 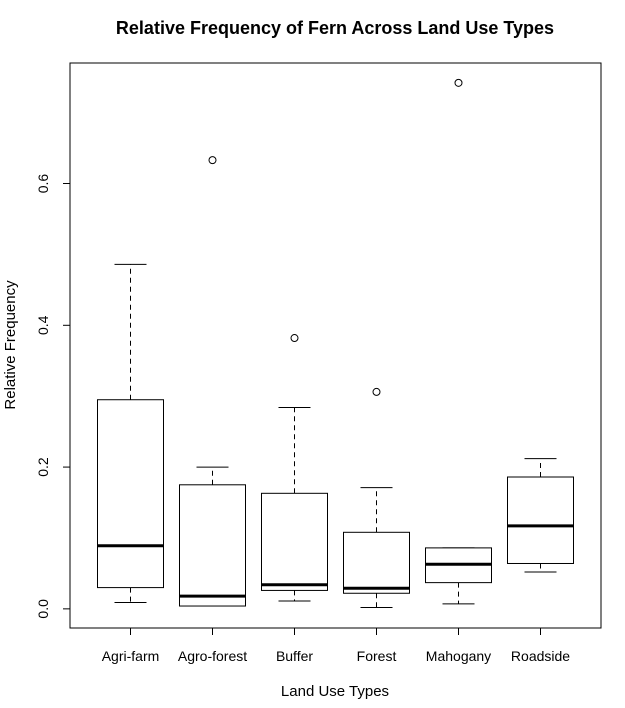 I want to click on y-tick-label: 0.0, so click(x=43, y=609).